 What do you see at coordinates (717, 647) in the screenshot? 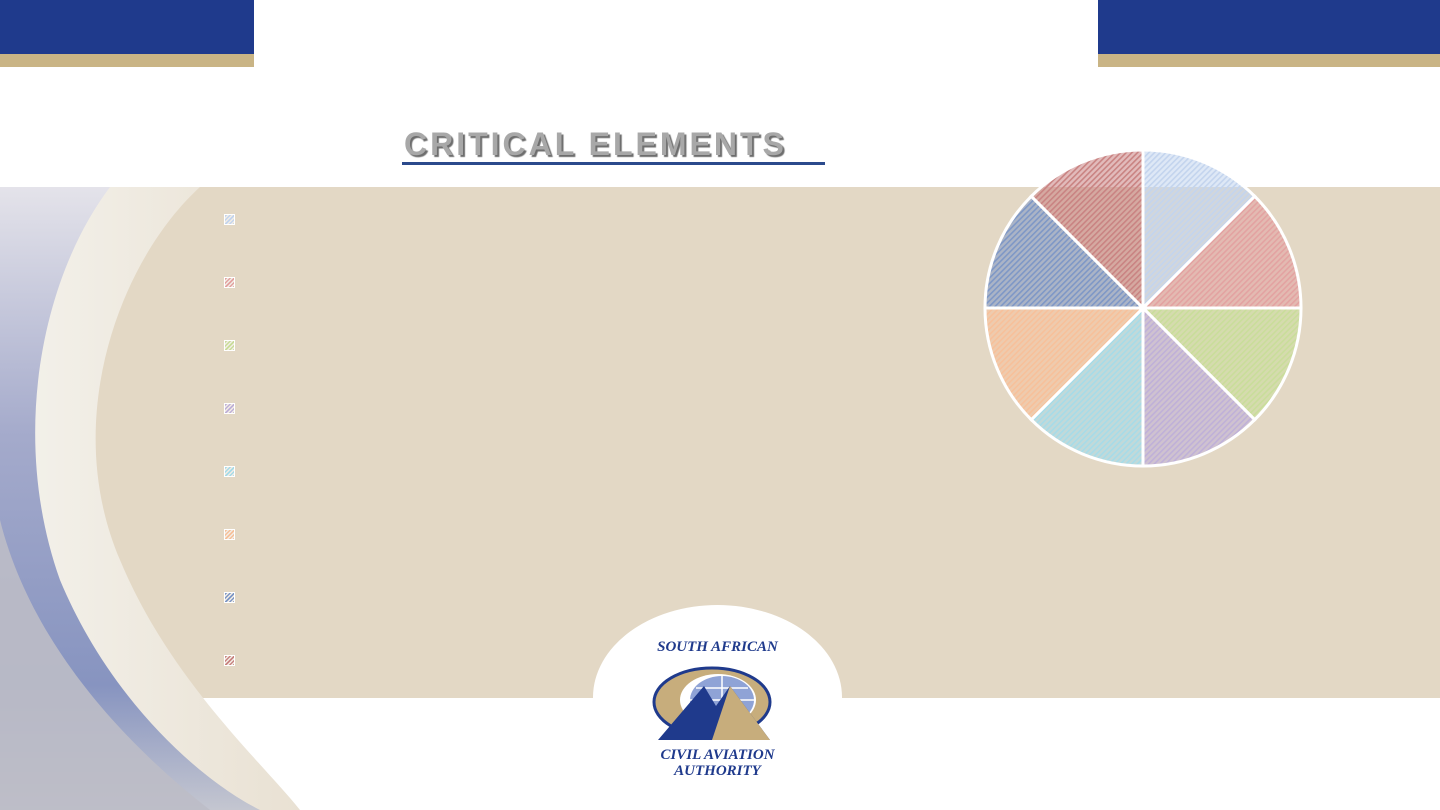
I see `logo-text-top: SOUTH AFRICAN` at bounding box center [717, 647].